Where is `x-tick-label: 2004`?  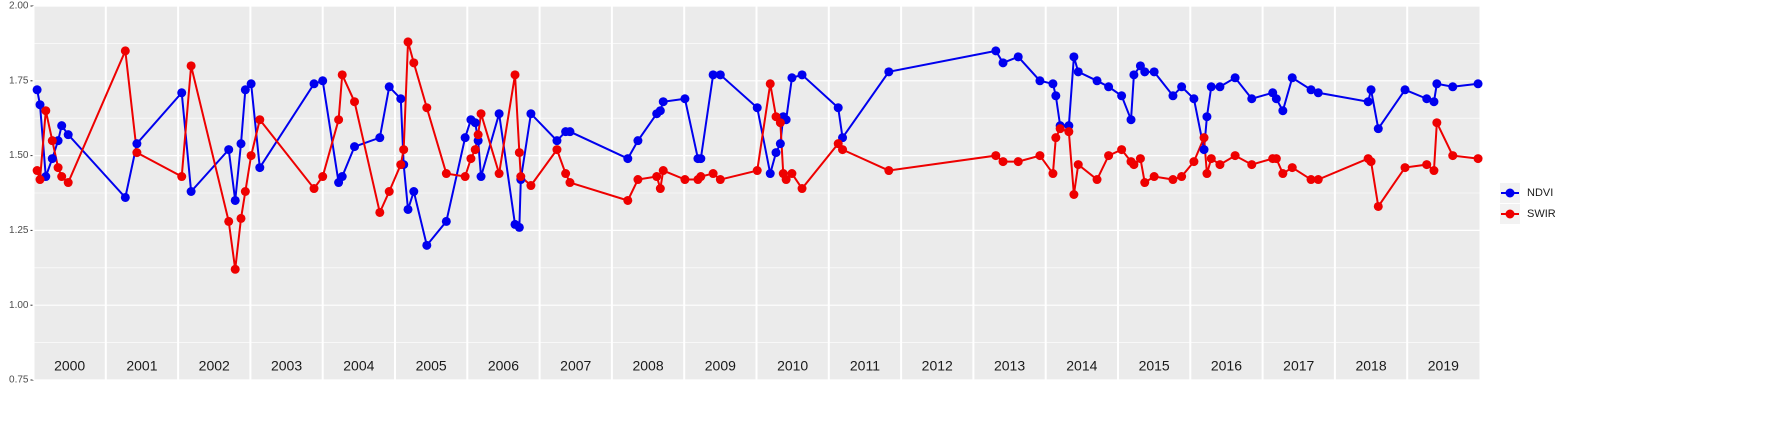
x-tick-label: 2004 is located at coordinates (358, 366).